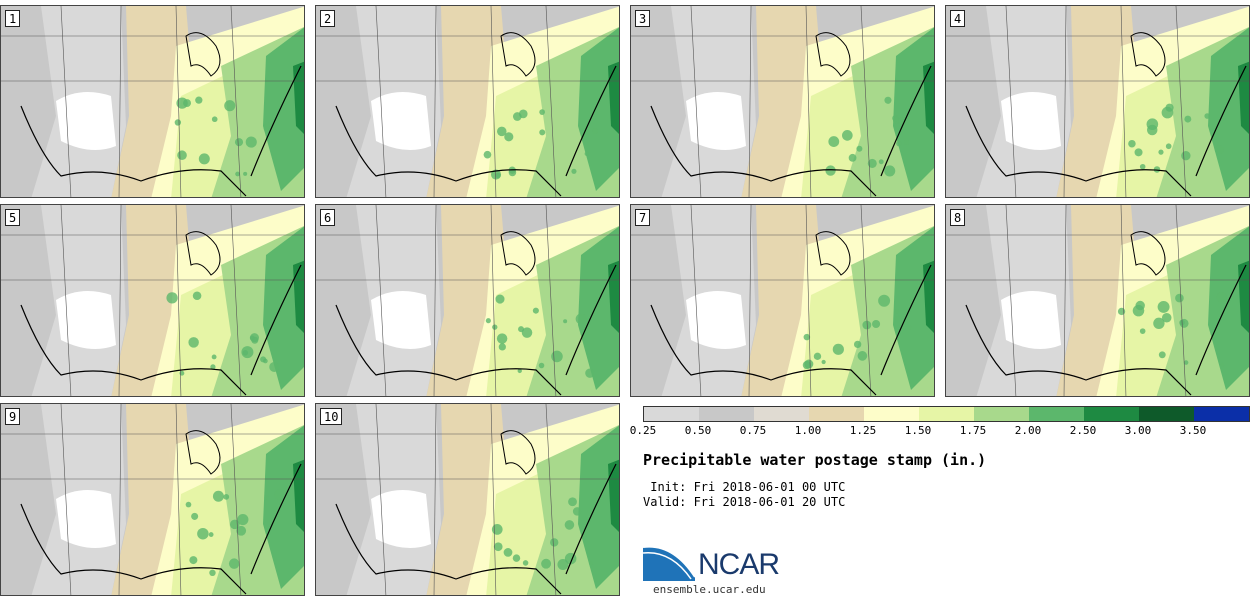  I want to click on member-panel: 4, so click(1097, 101).